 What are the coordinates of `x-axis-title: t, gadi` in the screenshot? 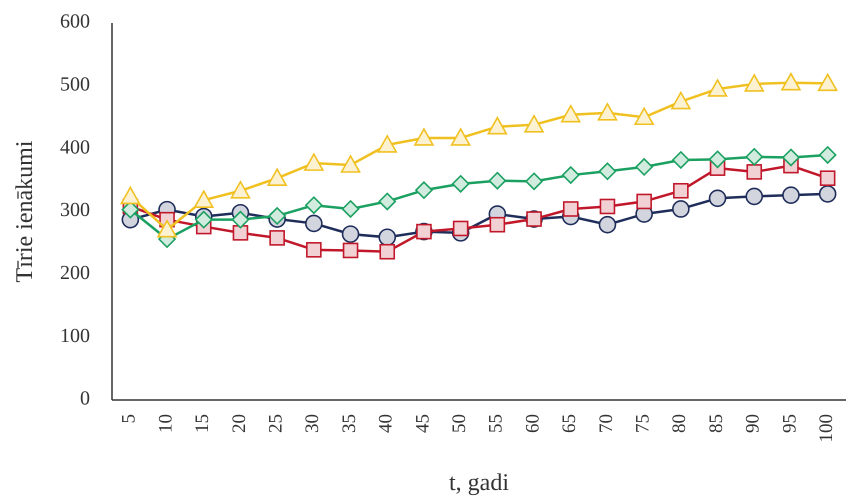 It's located at (479, 483).